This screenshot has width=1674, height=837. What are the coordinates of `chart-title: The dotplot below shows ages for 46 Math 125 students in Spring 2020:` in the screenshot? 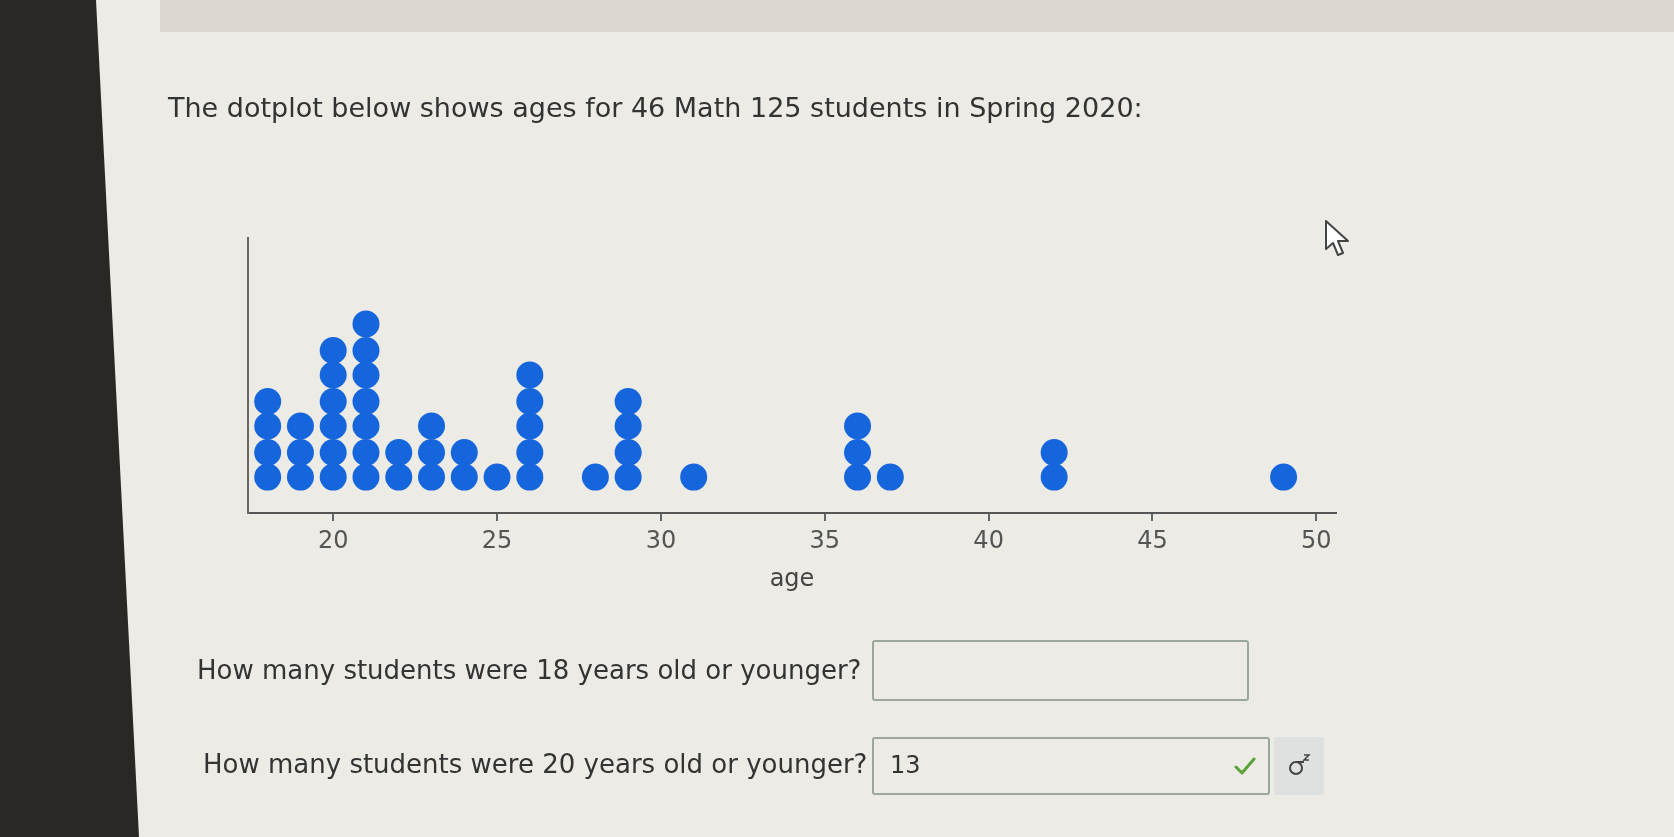 It's located at (655, 107).